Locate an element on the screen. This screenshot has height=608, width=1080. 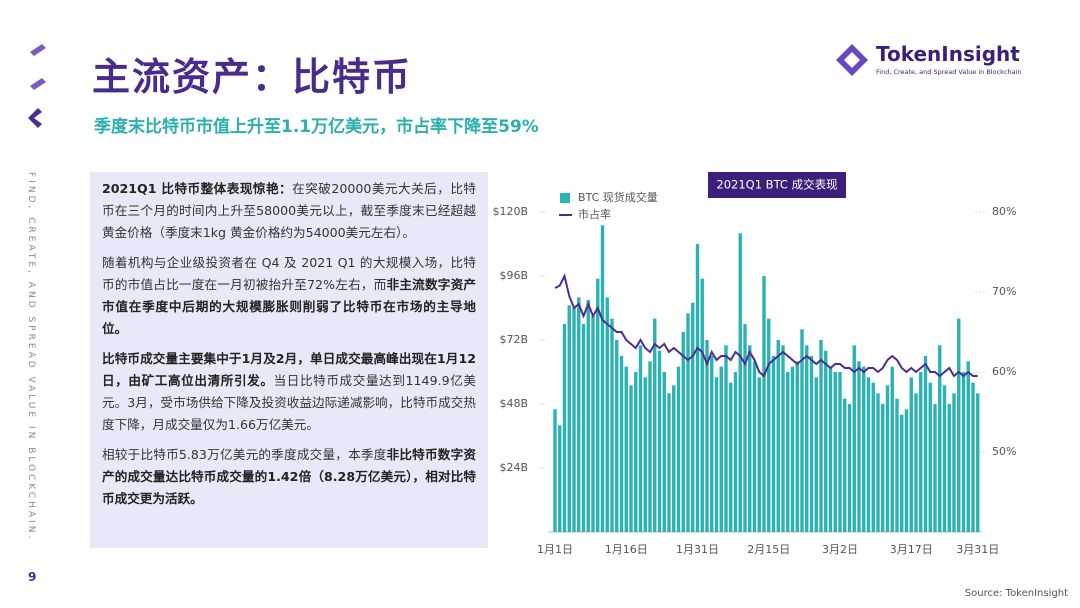
x-tick-label: 3月17日 is located at coordinates (911, 549).